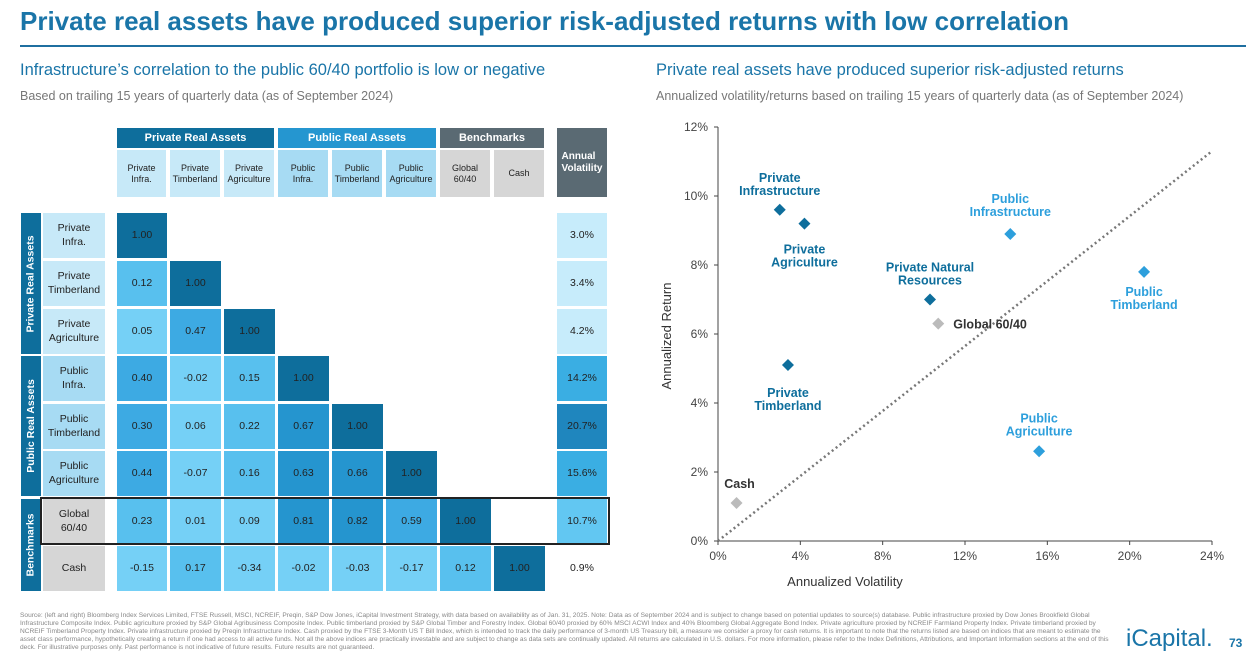 The height and width of the screenshot is (666, 1256). Describe the element at coordinates (582, 473) in the screenshot. I see `volatility-cell: 15.6%` at that location.